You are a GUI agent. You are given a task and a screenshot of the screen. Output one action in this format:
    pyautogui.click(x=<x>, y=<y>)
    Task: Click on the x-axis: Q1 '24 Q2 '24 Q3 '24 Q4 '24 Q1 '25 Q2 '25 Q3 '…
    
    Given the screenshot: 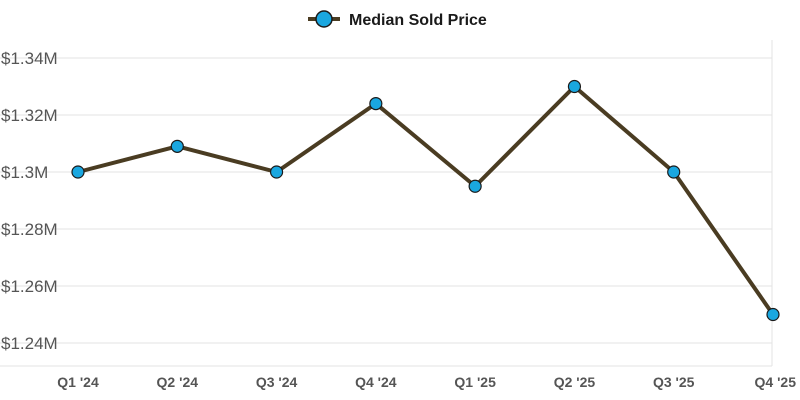 What is the action you would take?
    pyautogui.click(x=426, y=382)
    